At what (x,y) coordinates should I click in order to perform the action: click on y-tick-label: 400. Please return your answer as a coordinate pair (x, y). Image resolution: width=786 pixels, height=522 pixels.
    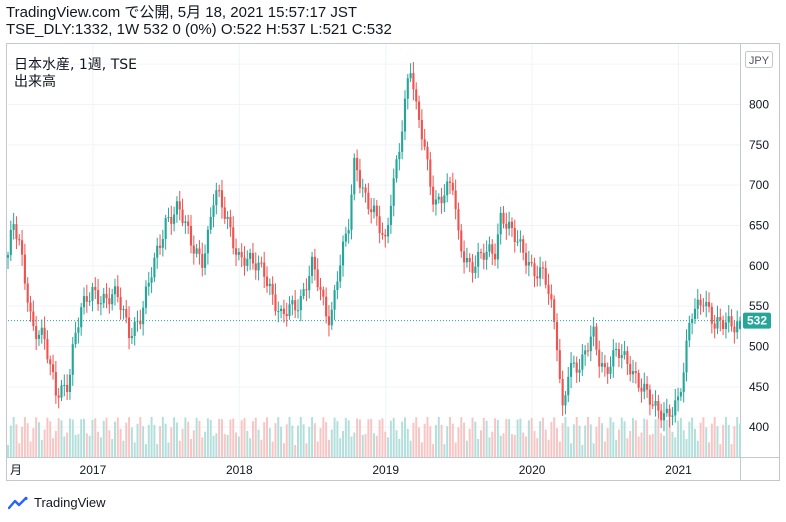
    Looking at the image, I should click on (759, 427).